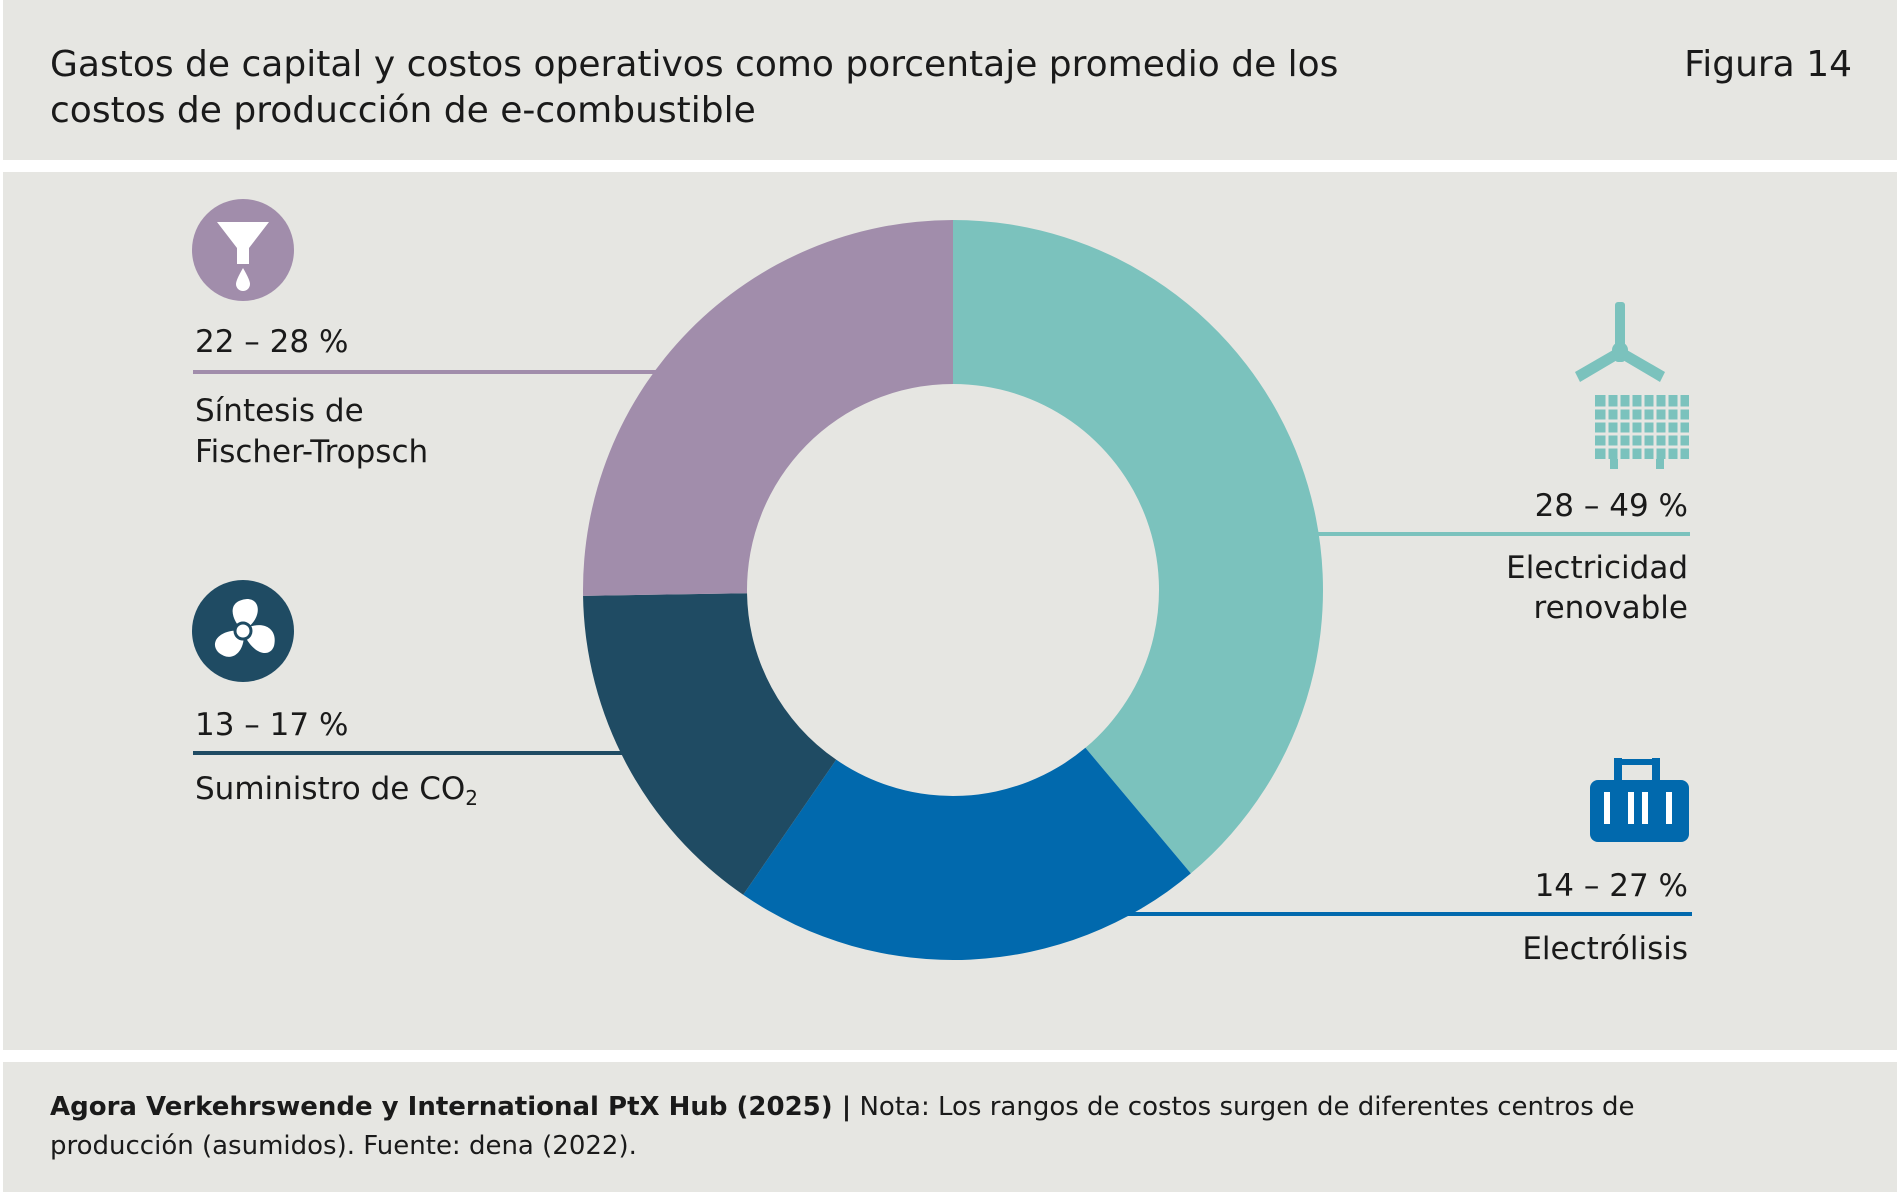  What do you see at coordinates (1611, 506) in the screenshot?
I see `renewable-range-label: 28 – 49 %` at bounding box center [1611, 506].